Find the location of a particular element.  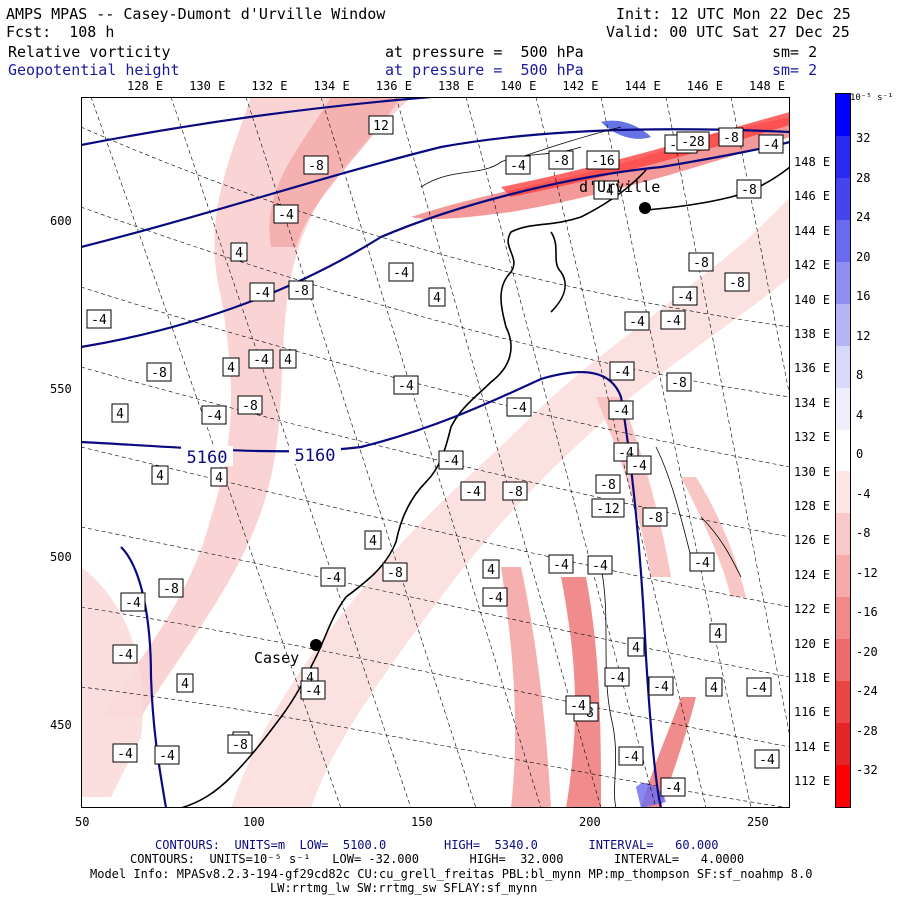

height-label-bg is located at coordinates (207, 456).